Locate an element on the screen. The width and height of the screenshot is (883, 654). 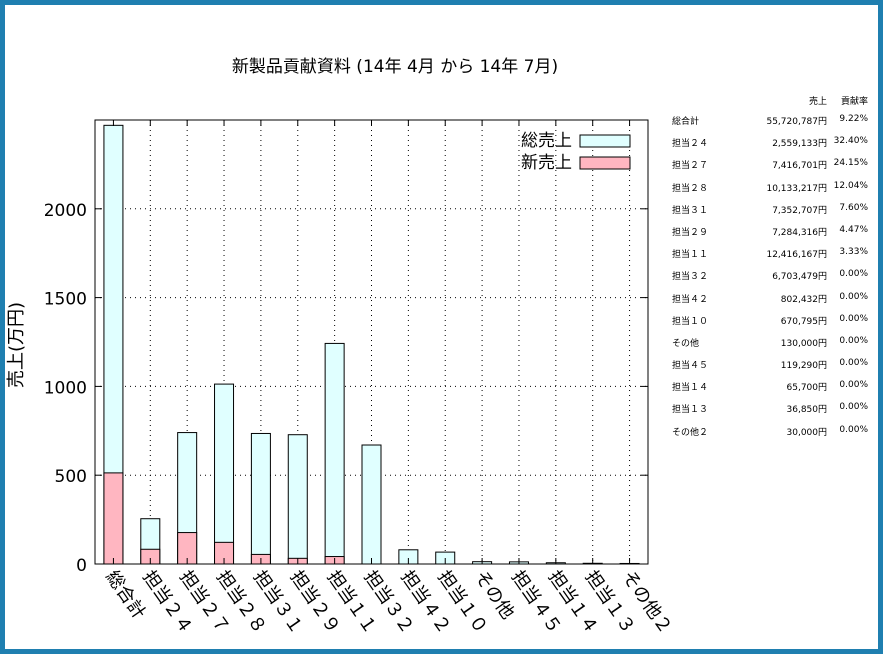
row-name: 担当２４ is located at coordinates (690, 144).